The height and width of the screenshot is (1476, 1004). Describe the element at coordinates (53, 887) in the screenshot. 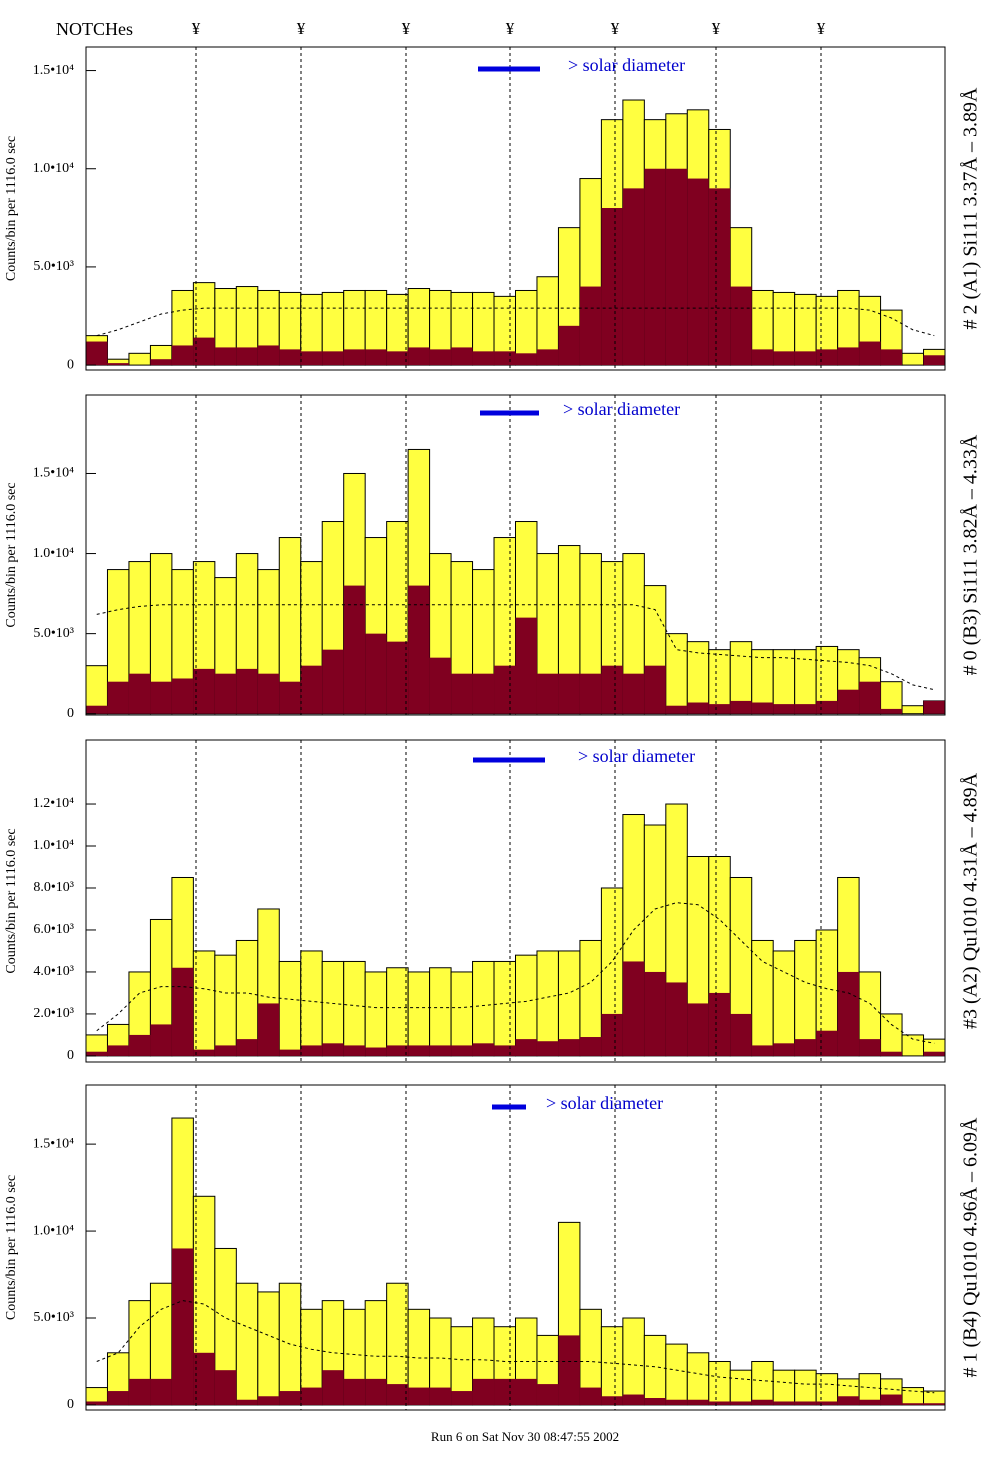

I see `y-tick-label: 8.0•10³` at that location.